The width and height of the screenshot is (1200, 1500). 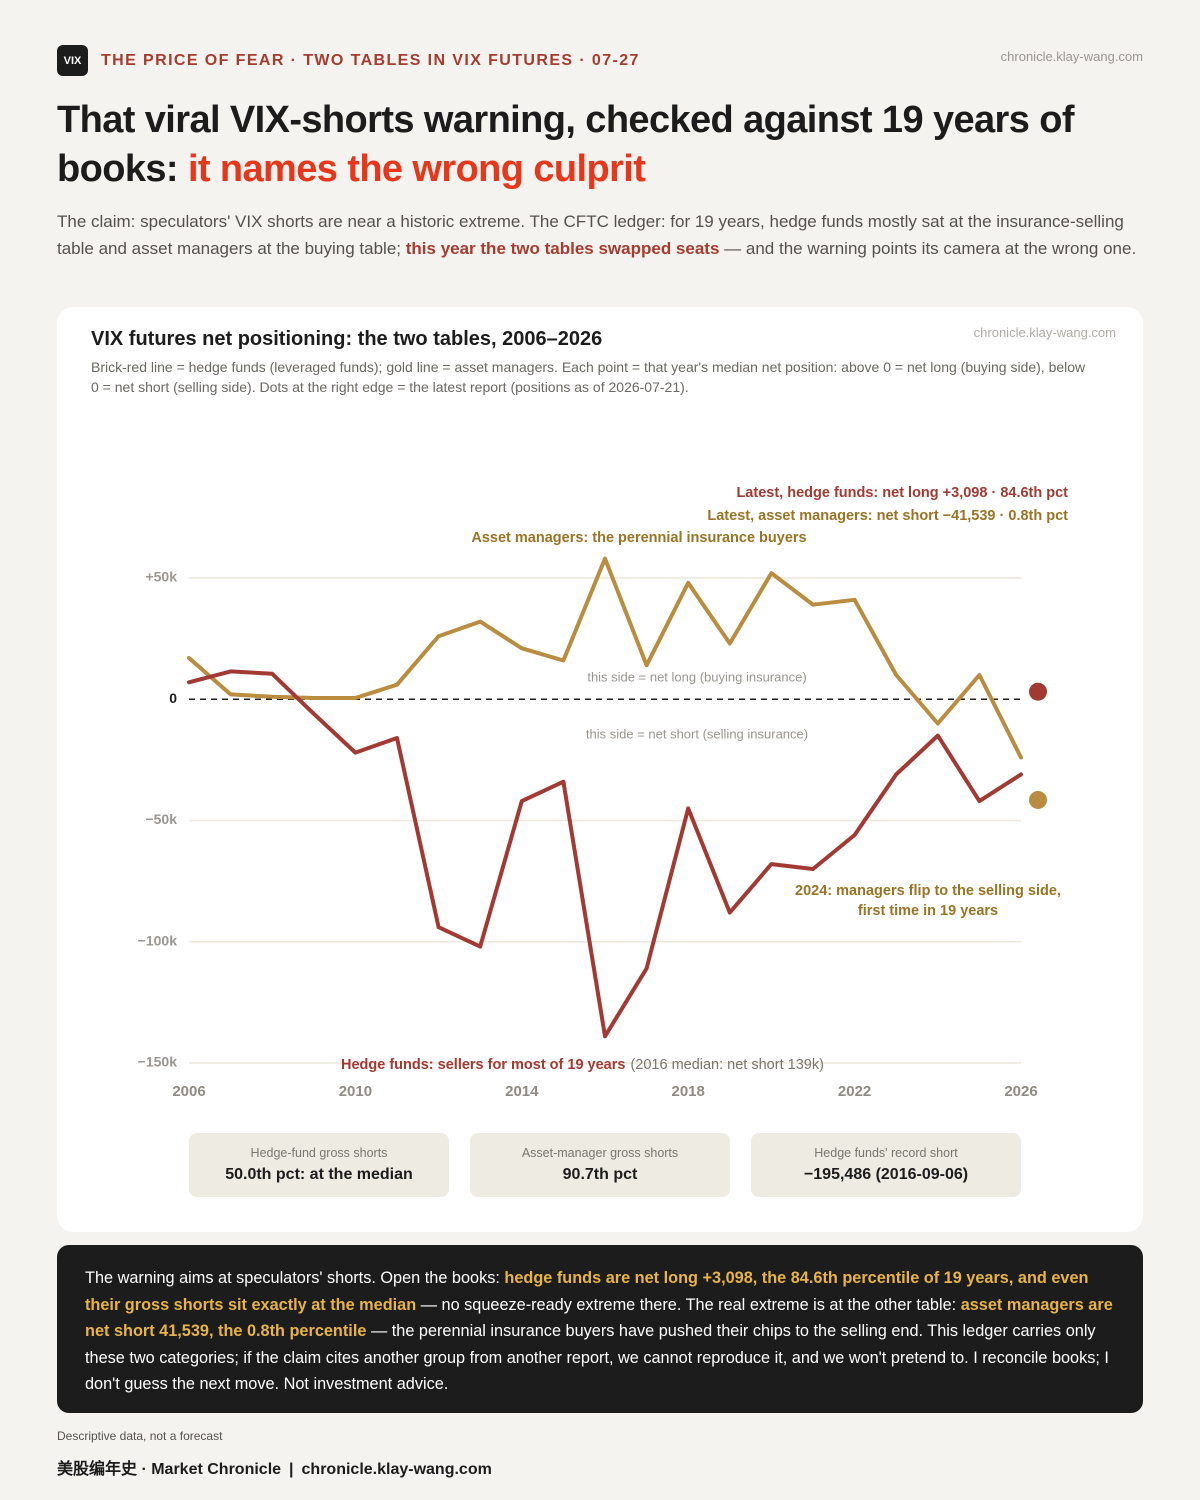 What do you see at coordinates (522, 1091) in the screenshot?
I see `x-tick-label: 2014` at bounding box center [522, 1091].